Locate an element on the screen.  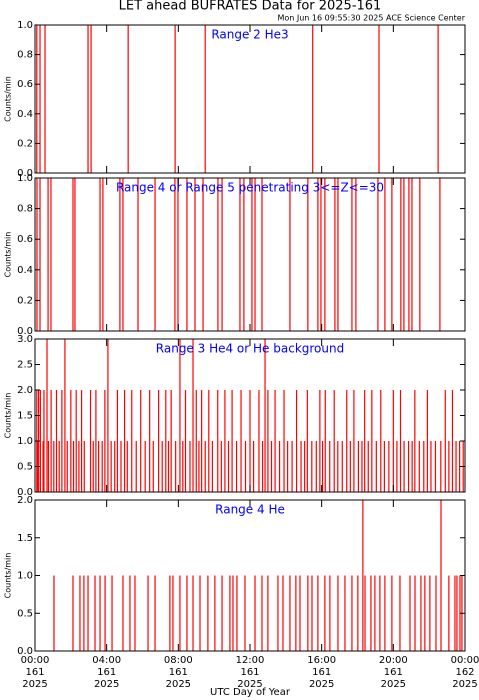
x-tick-label: 16:00 is located at coordinates (321, 660).